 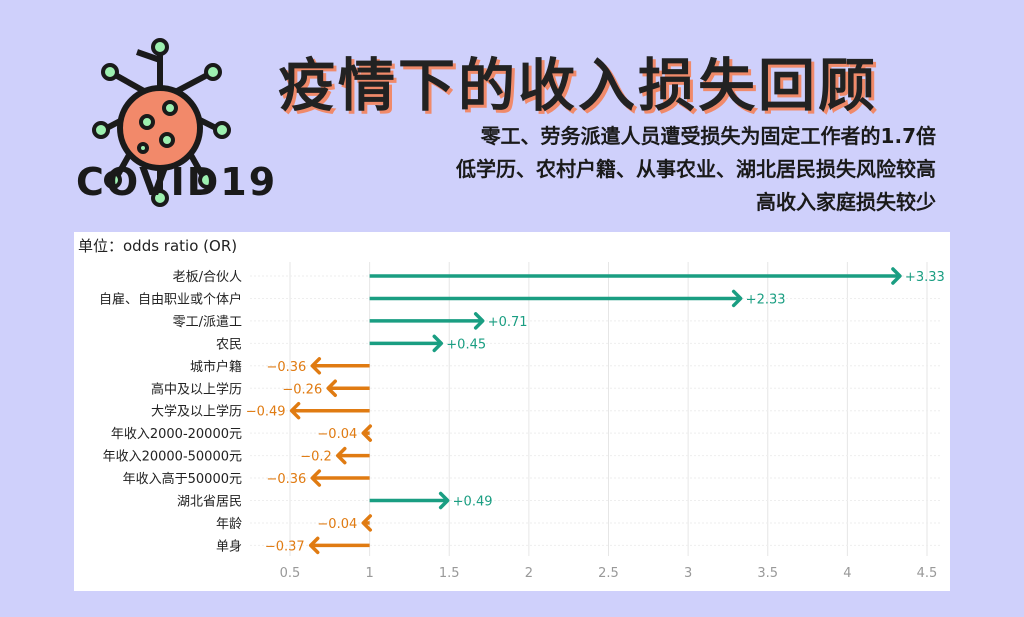 What do you see at coordinates (696, 169) in the screenshot?
I see `subtitle-2: 低学历、农村户籍、从事农业、湖北居民损失风险较高` at bounding box center [696, 169].